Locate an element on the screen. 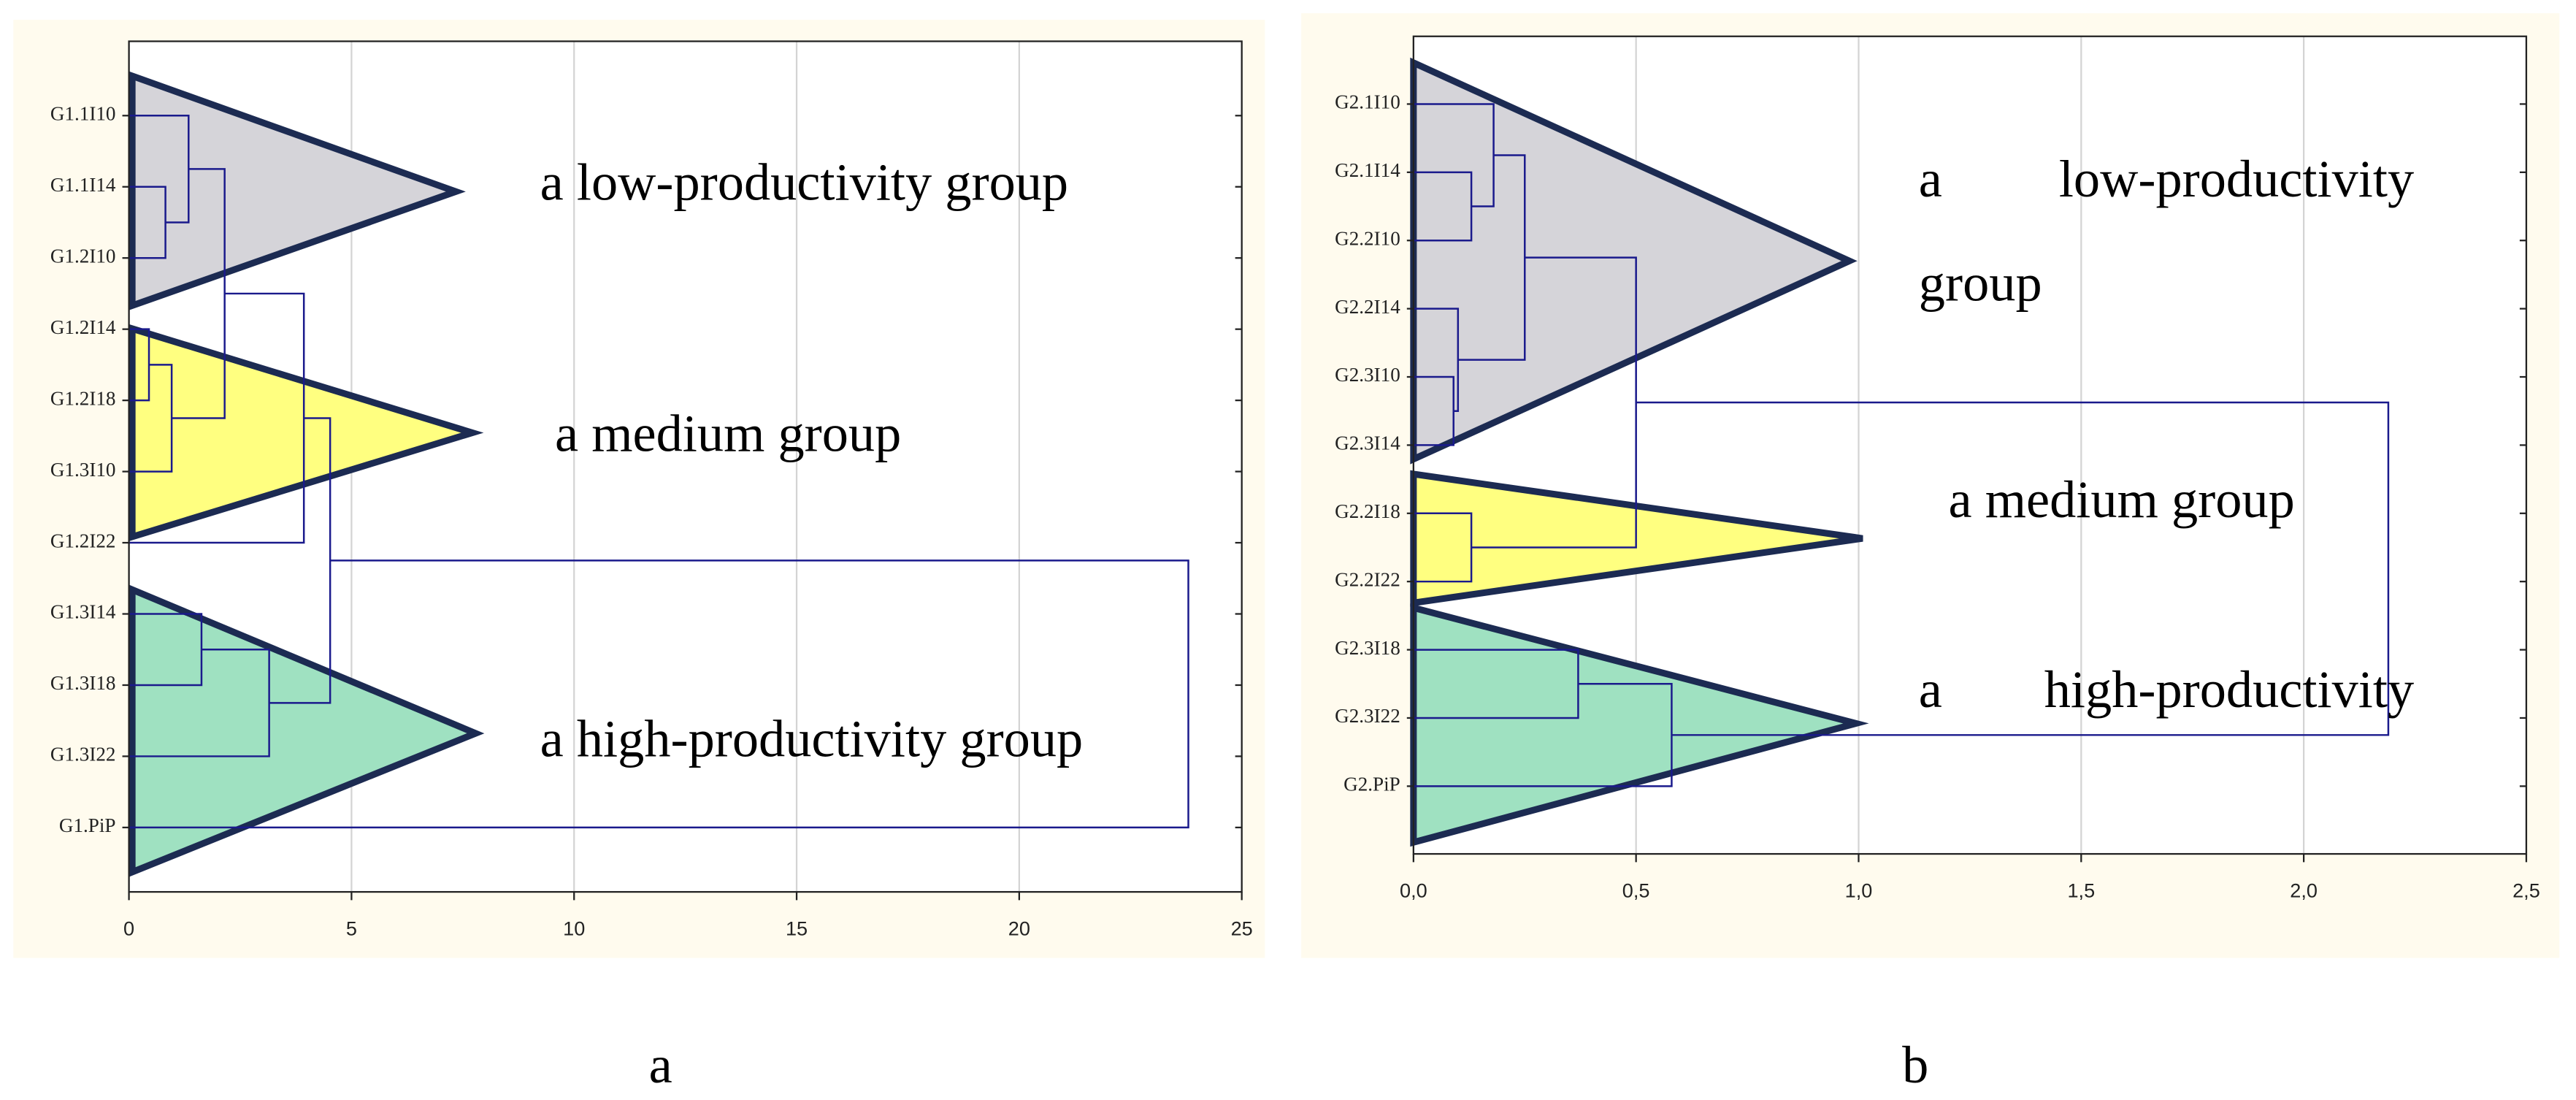 This screenshot has width=2576, height=1100. leaf-label: G2.1I10 is located at coordinates (1367, 102).